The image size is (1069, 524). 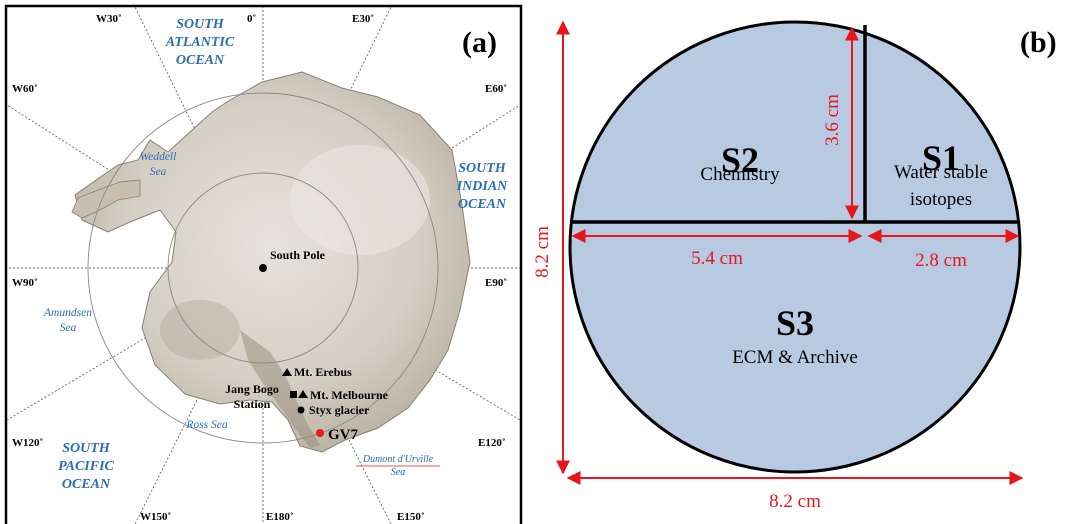 I want to click on mt-erebus-marker, so click(x=287, y=372).